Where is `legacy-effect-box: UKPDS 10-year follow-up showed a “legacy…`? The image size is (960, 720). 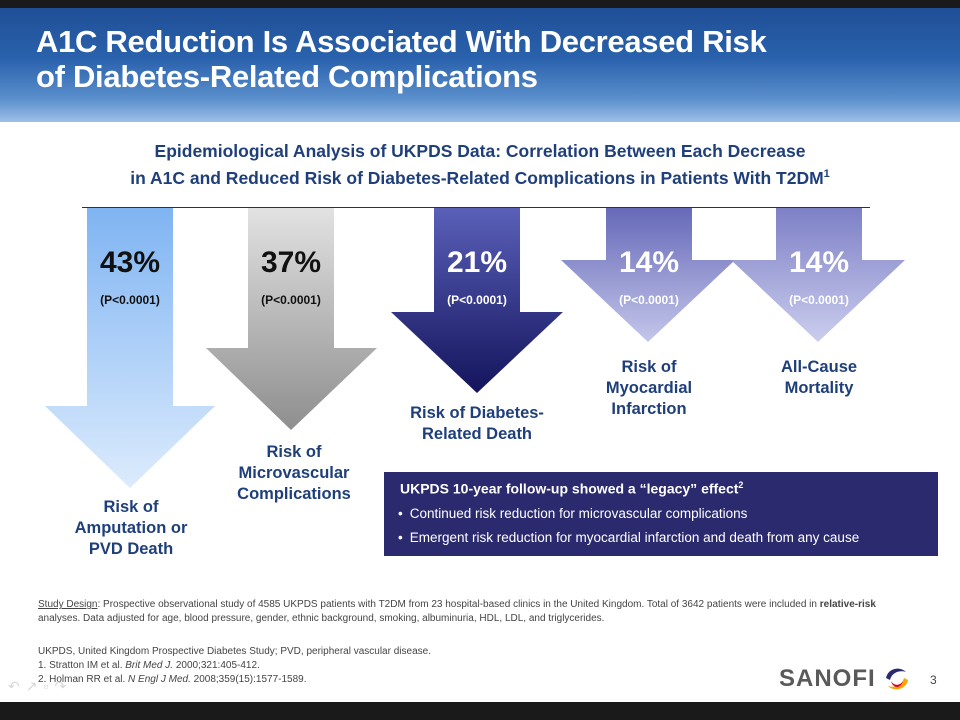
legacy-effect-box: UKPDS 10-year follow-up showed a “legacy… is located at coordinates (661, 514).